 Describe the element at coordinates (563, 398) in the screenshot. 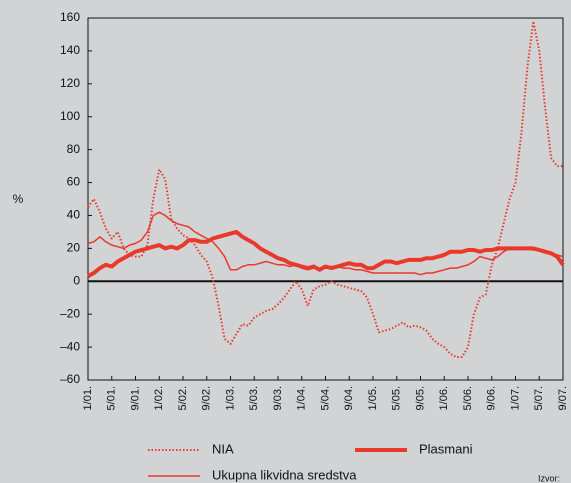

I see `x-tick-label: 9/07.` at that location.